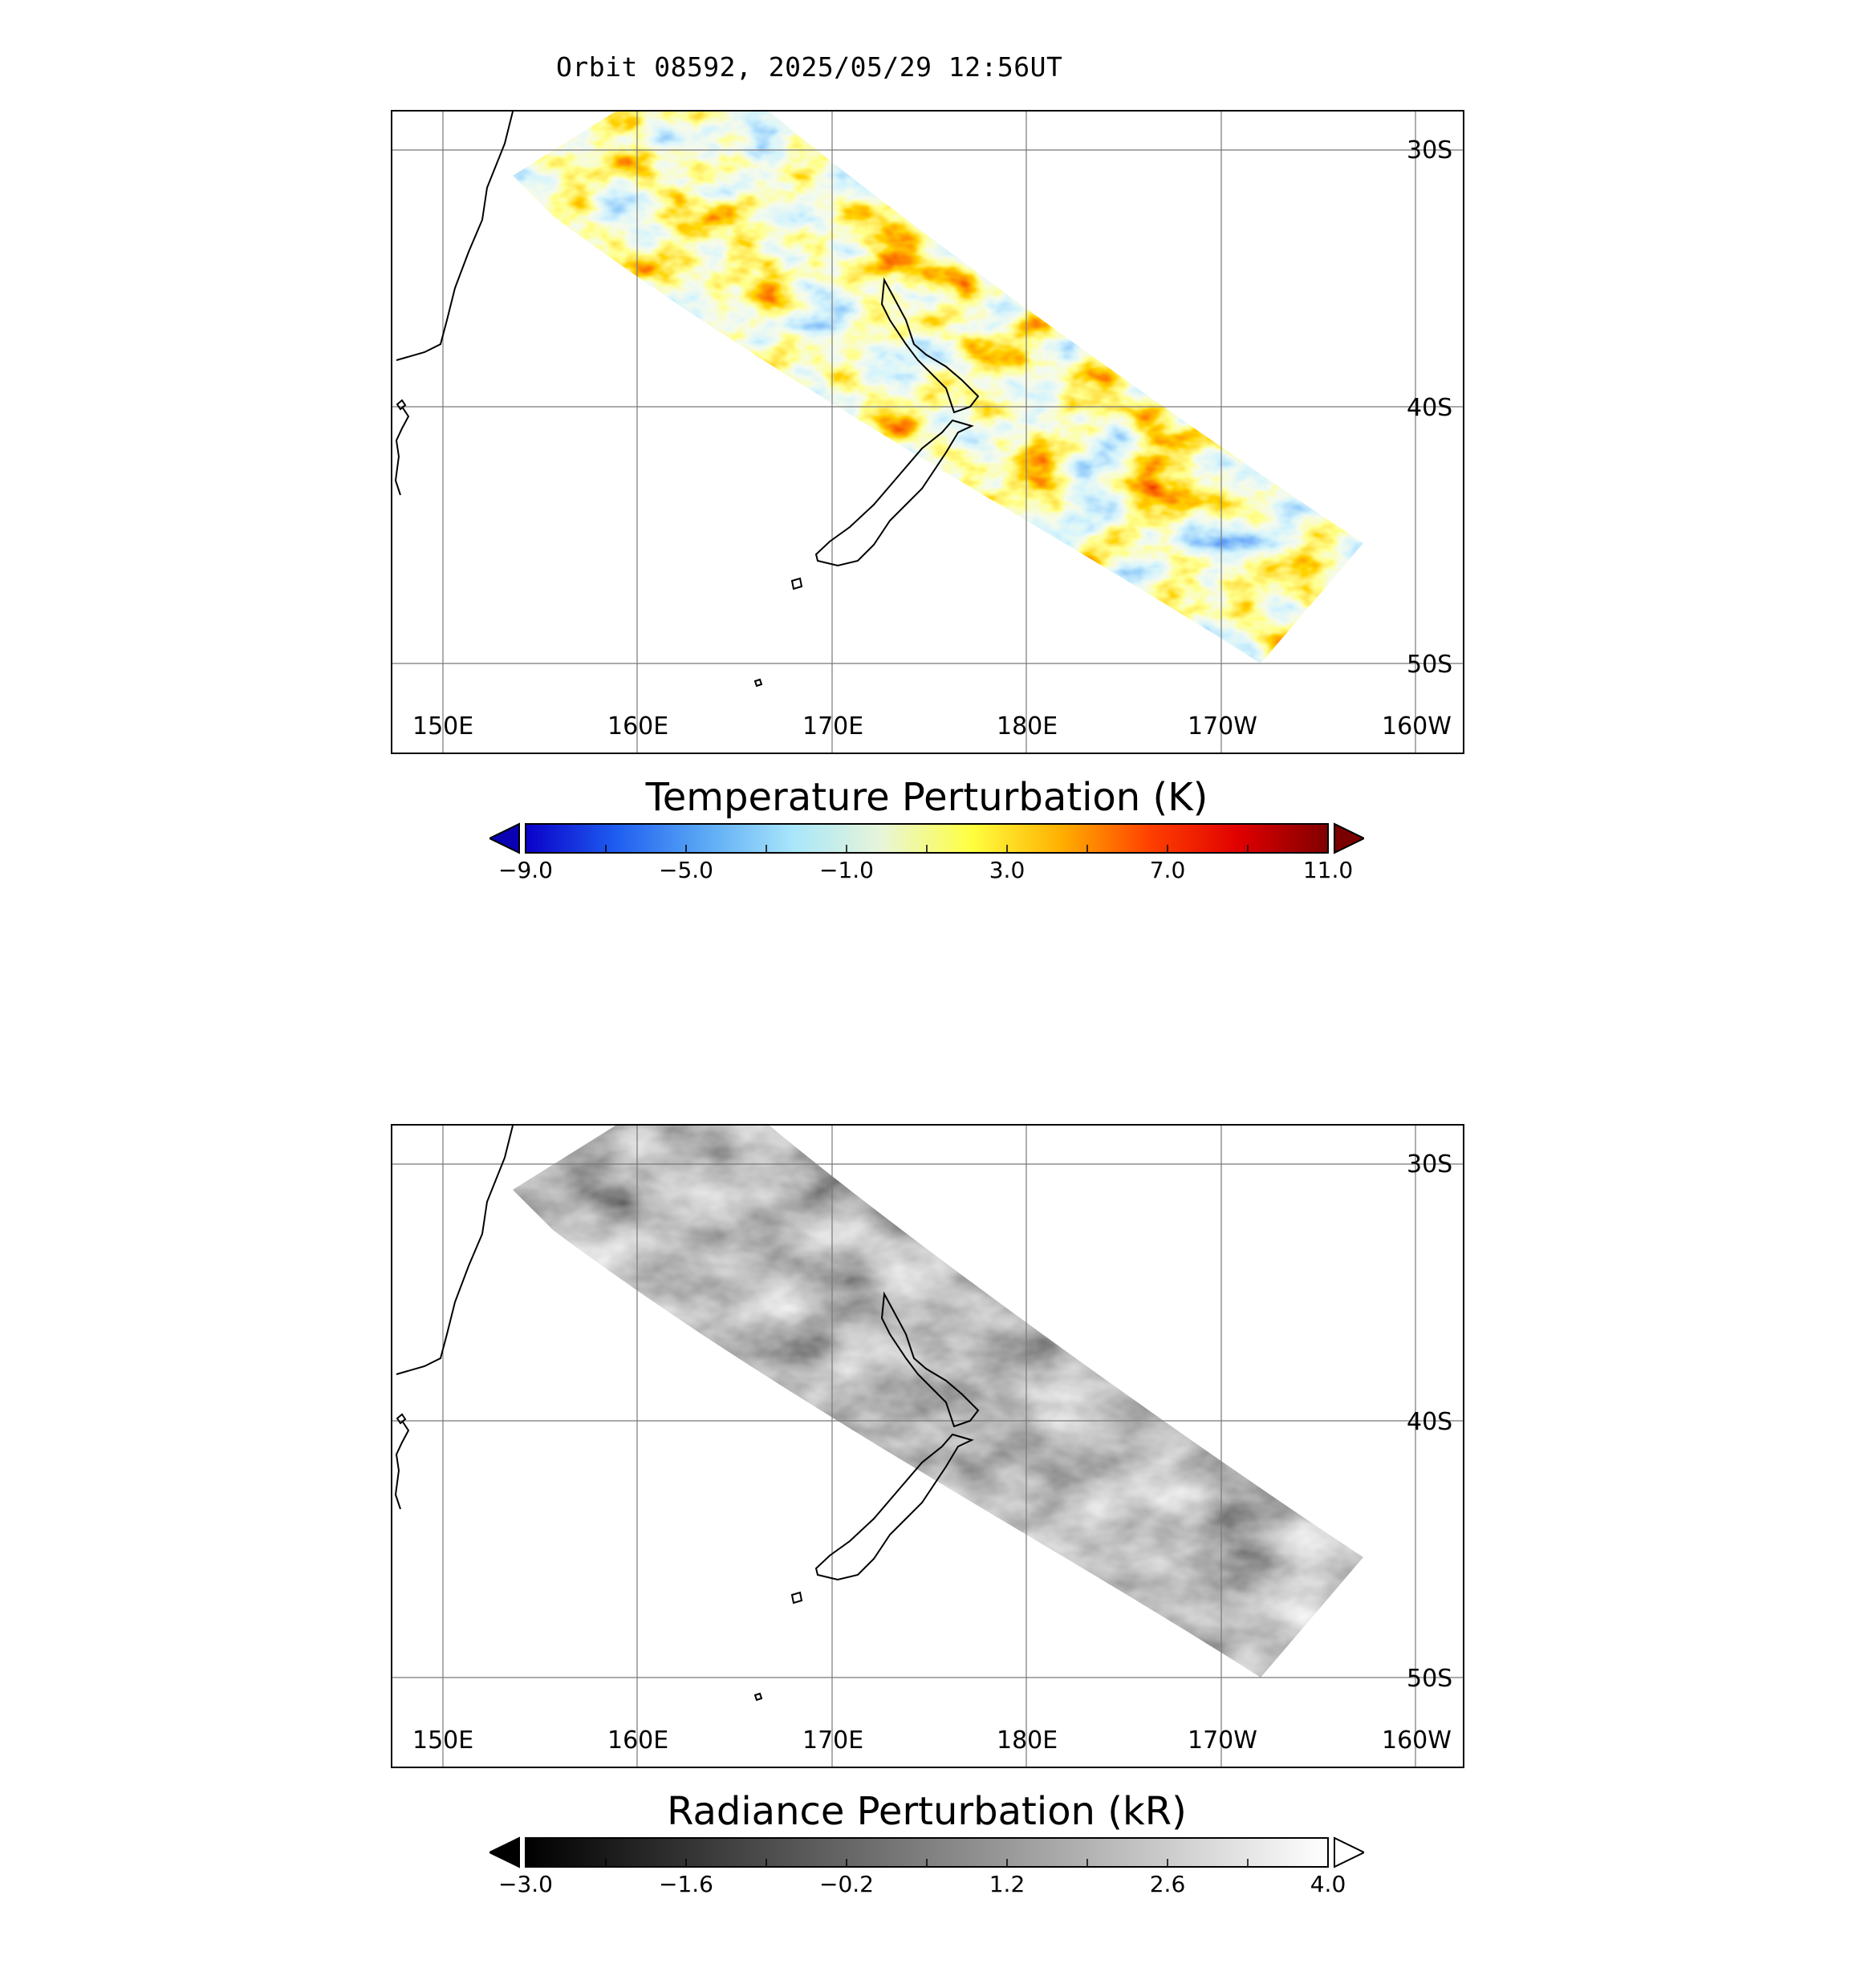 Image resolution: width=1856 pixels, height=1988 pixels. I want to click on colorbar-tick-label: 7.0, so click(1168, 870).